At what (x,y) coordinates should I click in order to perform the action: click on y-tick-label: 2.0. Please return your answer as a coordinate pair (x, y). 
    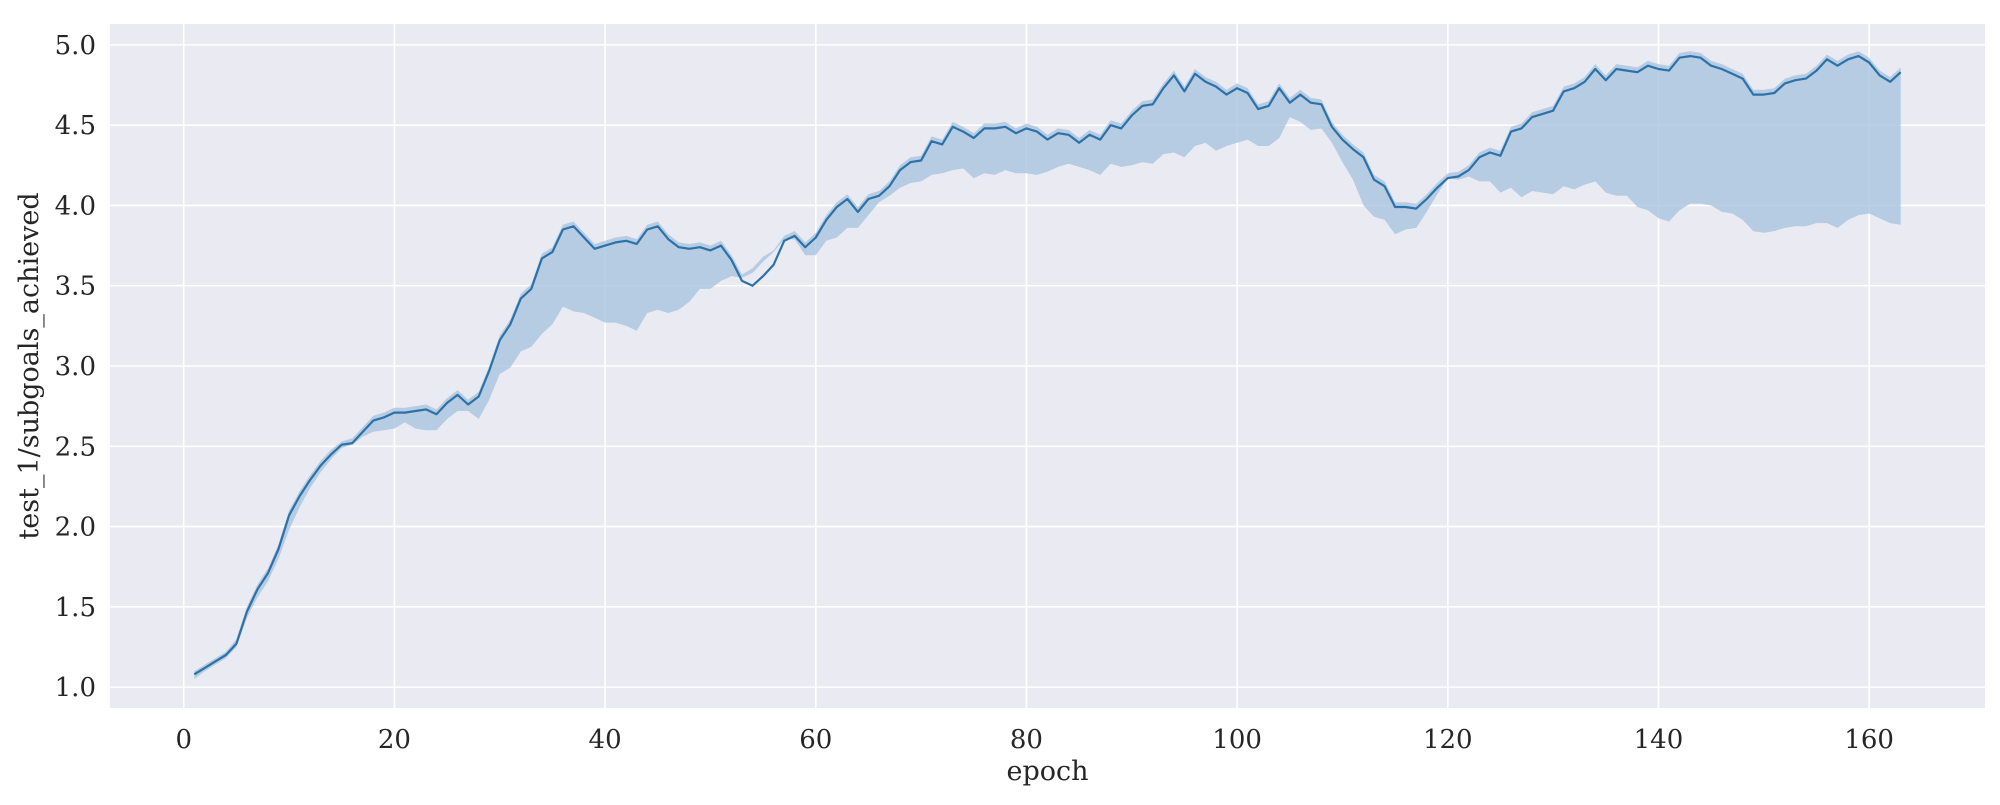
    Looking at the image, I should click on (75, 528).